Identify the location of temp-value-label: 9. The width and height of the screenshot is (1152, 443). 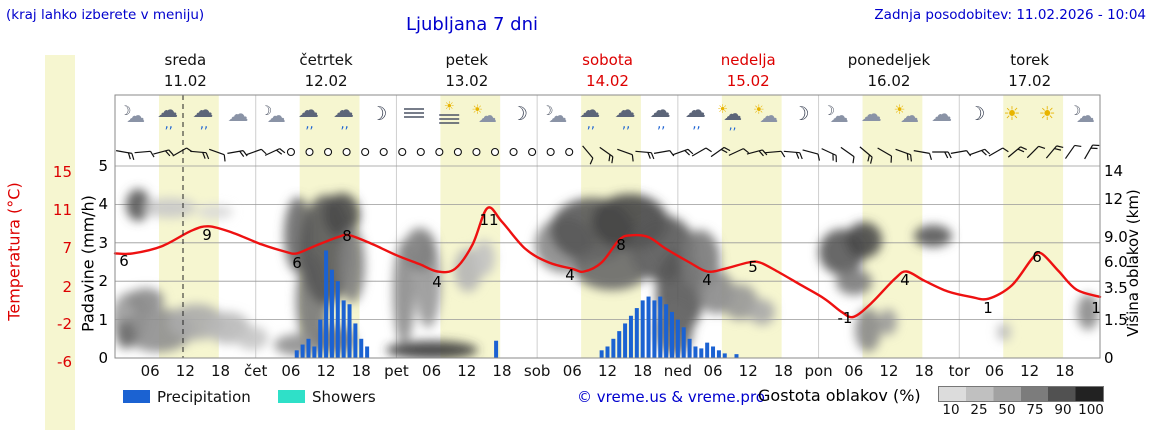
(207, 235).